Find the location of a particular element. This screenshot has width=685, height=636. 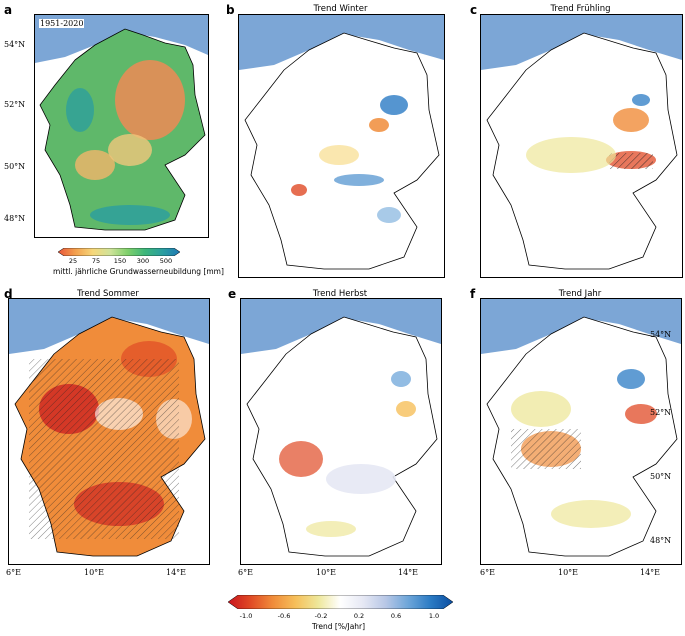

trend-tick: 1.0 is located at coordinates (434, 616).